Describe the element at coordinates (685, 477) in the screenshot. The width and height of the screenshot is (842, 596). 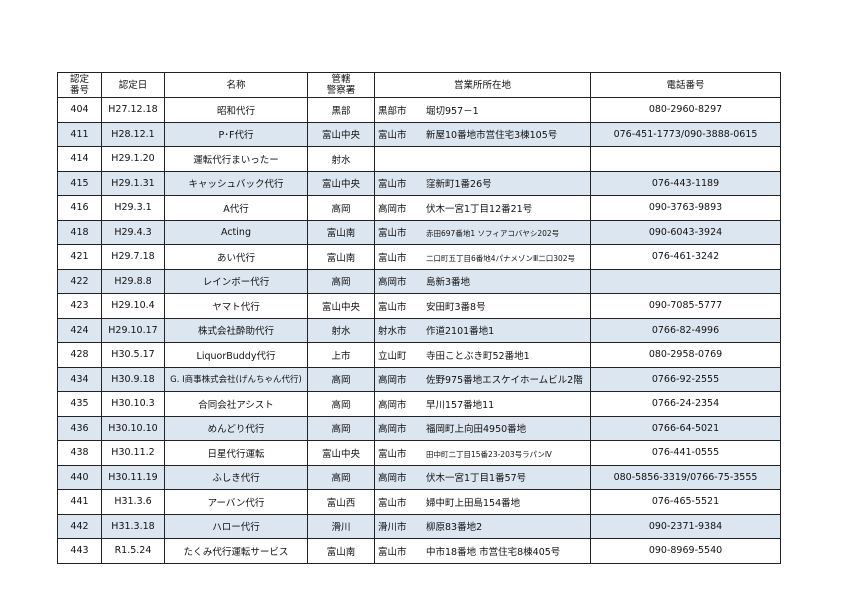
I see `cell-phone: 080-5856-3319/0766-75-3555` at that location.